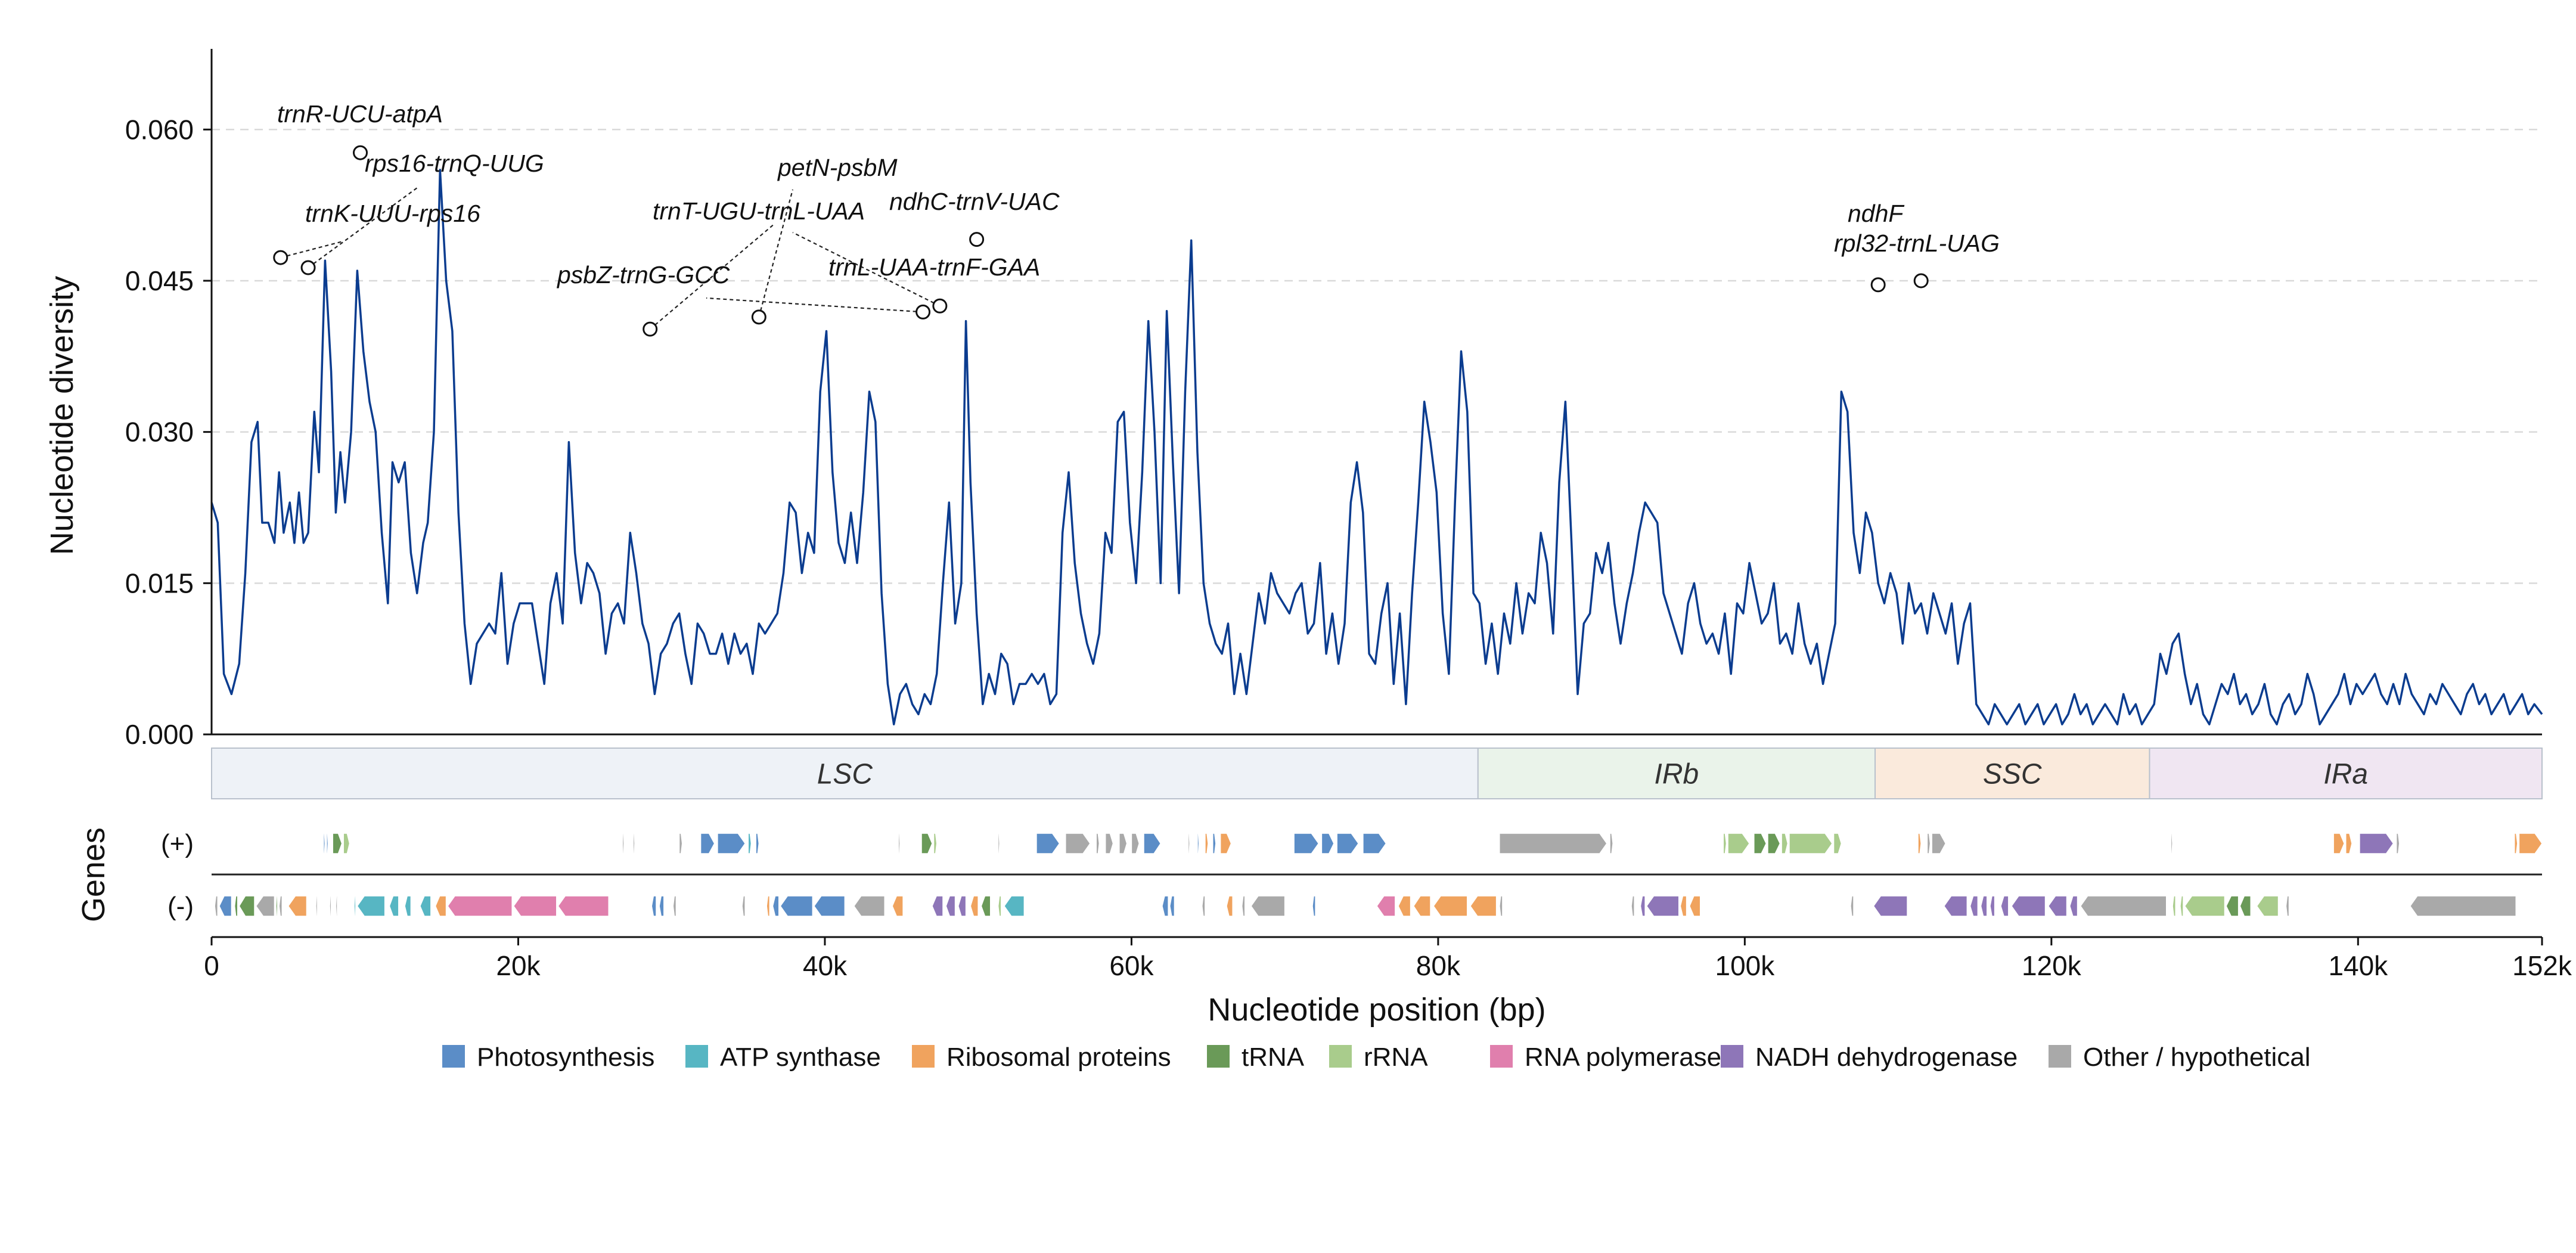 The height and width of the screenshot is (1253, 2576). I want to click on gene-track: (+) (-) Genes, so click(1310, 874).